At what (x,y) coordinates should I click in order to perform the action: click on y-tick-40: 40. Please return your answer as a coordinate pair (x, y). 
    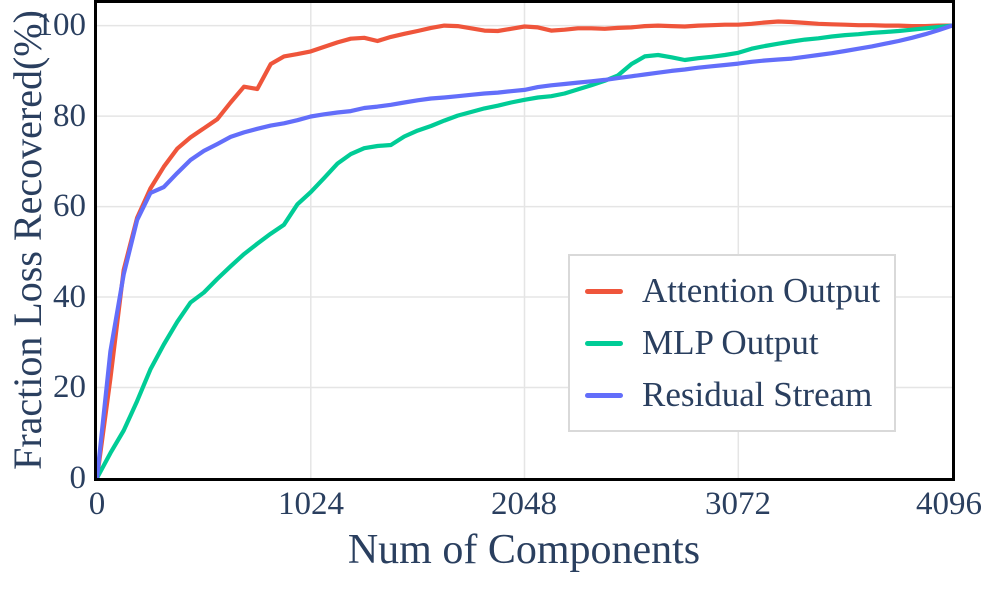
    Looking at the image, I should click on (69, 297).